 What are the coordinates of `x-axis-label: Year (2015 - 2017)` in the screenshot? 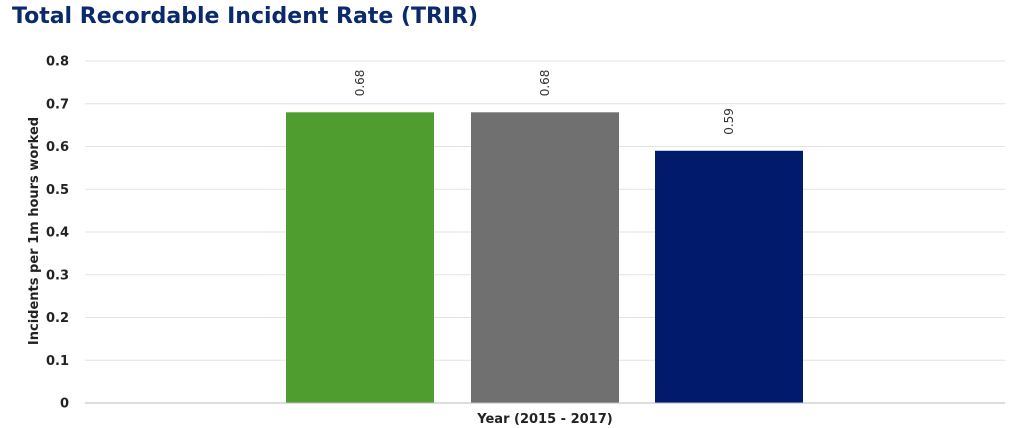 It's located at (544, 419).